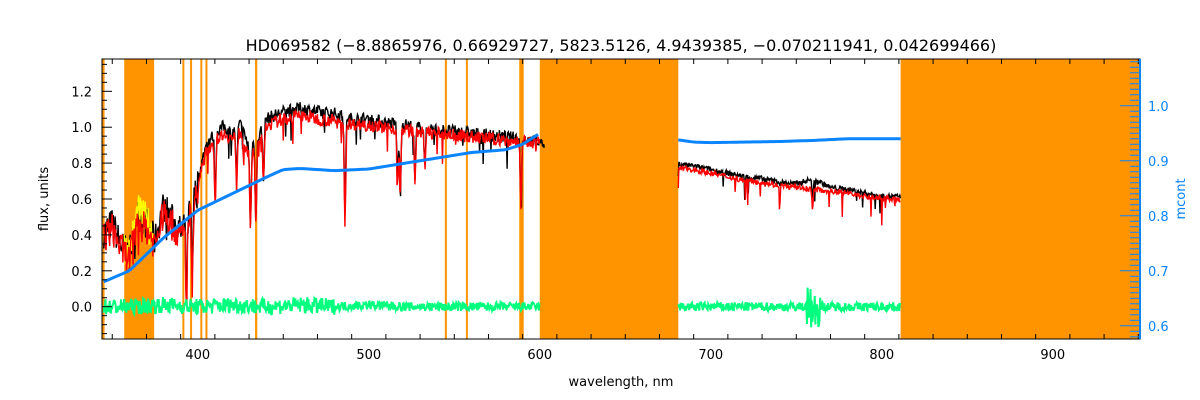 Image resolution: width=1200 pixels, height=400 pixels. I want to click on y2-tick-label: 1.0, so click(1158, 107).